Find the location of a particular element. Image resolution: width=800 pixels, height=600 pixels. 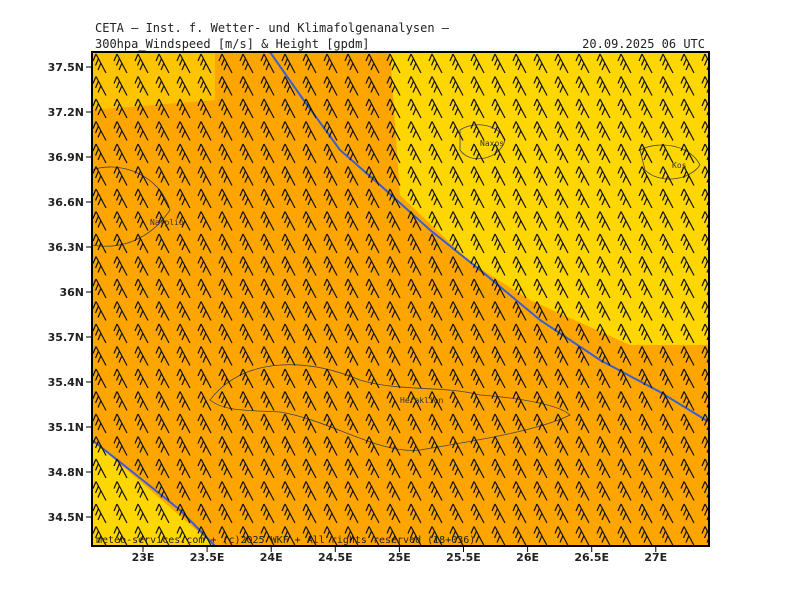

place-label: Nafplio is located at coordinates (167, 222).